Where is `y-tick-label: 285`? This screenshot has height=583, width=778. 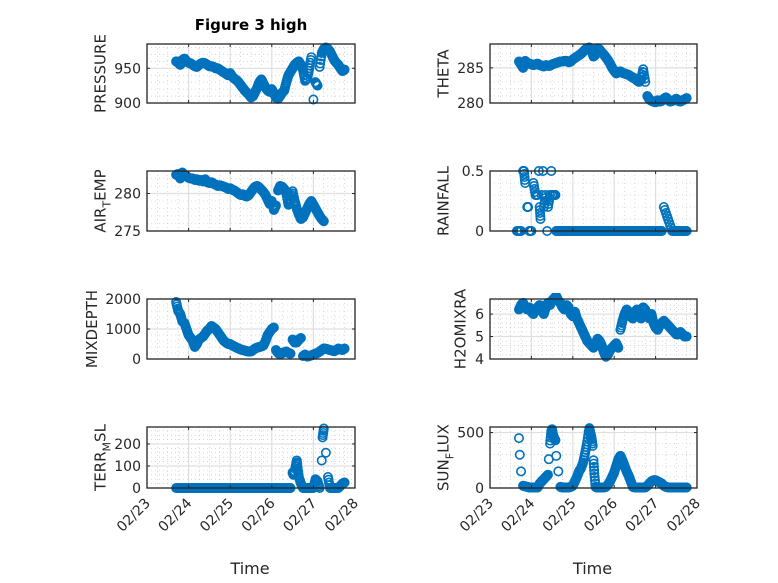 y-tick-label: 285 is located at coordinates (470, 69).